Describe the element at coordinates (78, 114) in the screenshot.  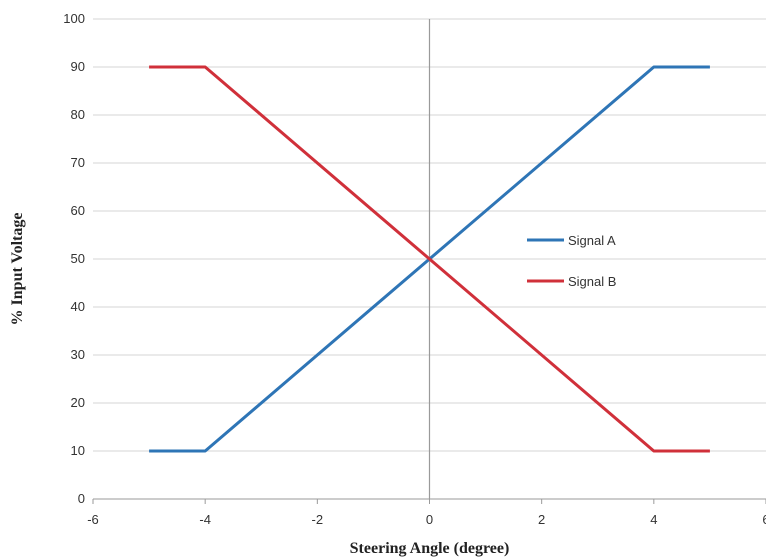
I see `y-tick-label: 80` at that location.